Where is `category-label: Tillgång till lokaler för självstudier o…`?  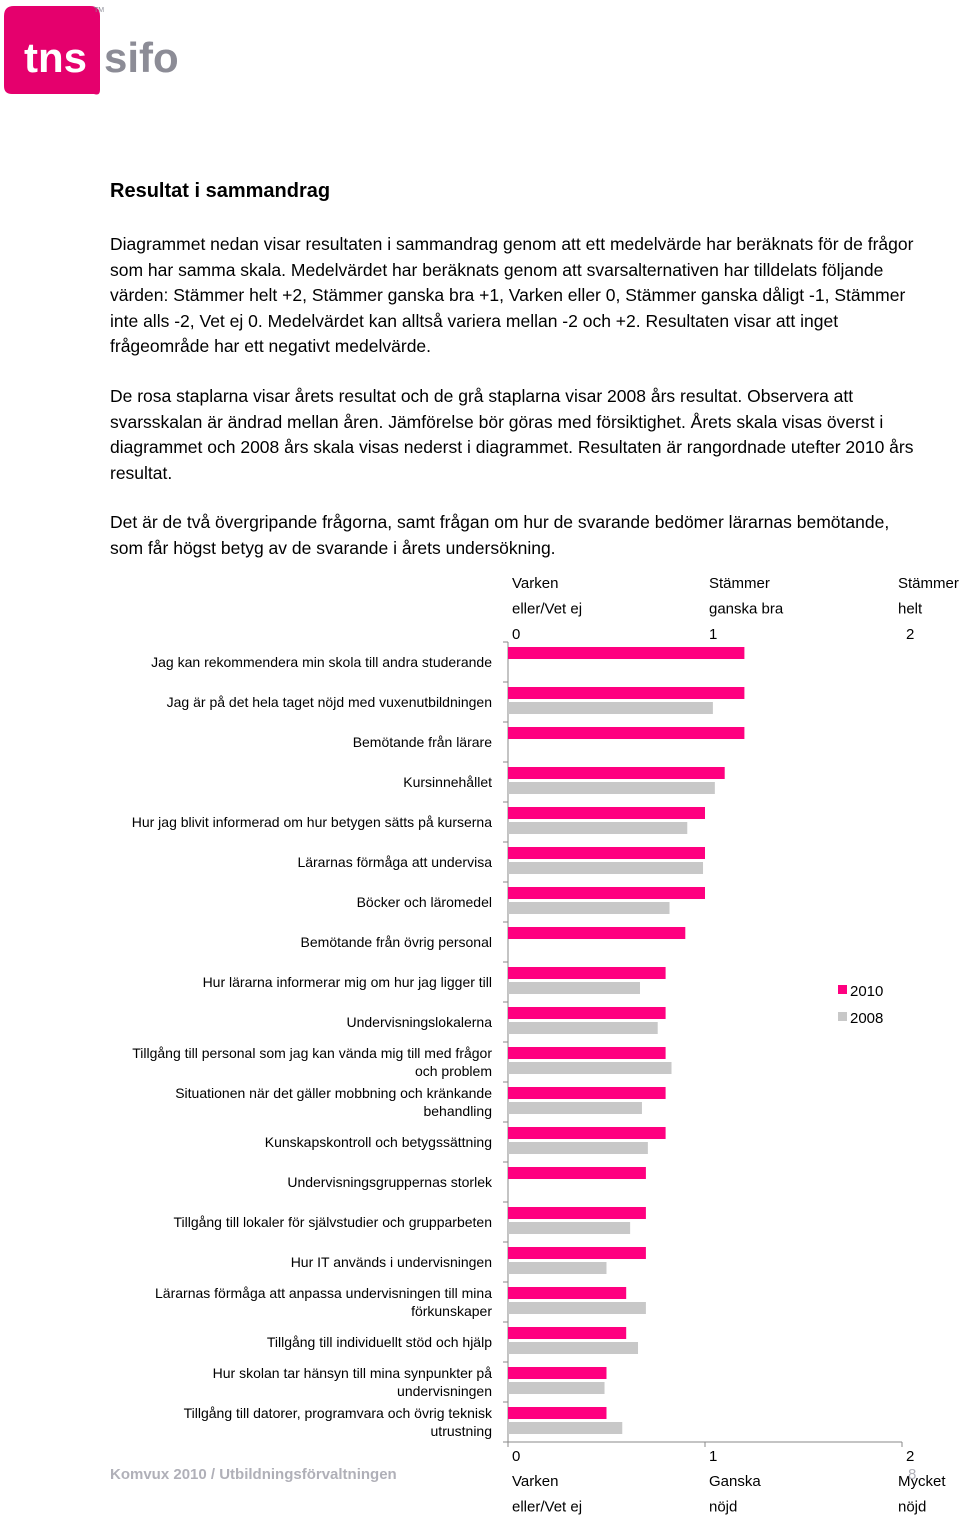 category-label: Tillgång till lokaler för självstudier o… is located at coordinates (332, 1222).